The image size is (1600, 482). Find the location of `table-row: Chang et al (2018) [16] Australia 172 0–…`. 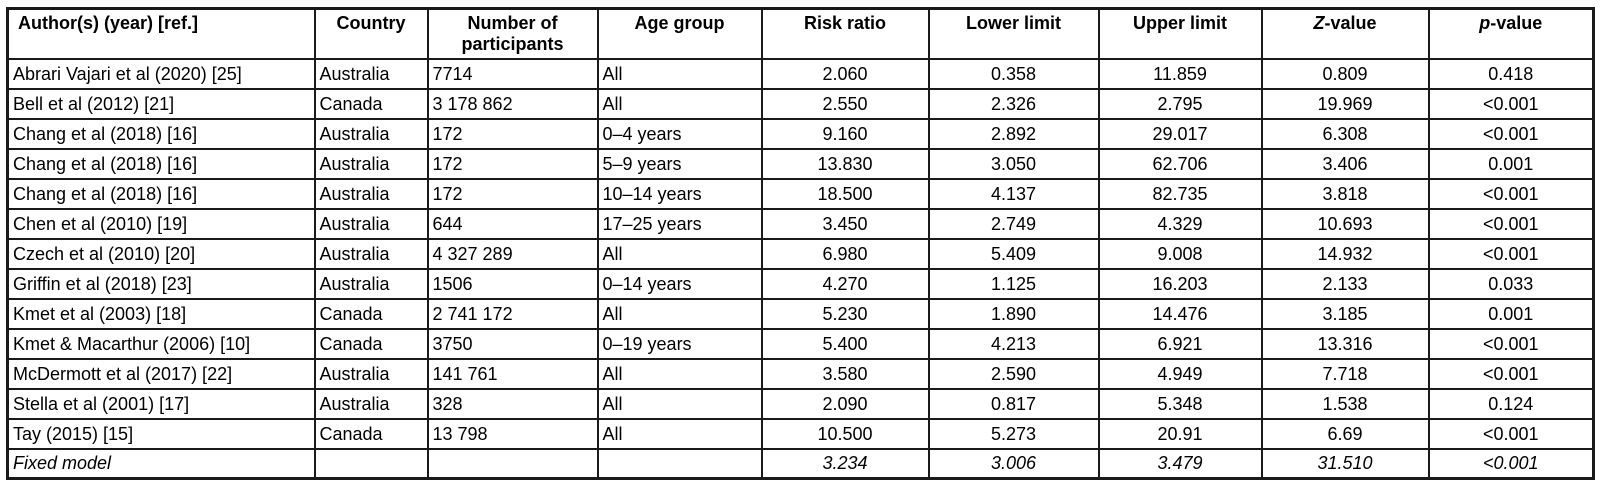

table-row: Chang et al (2018) [16] Australia 172 0–… is located at coordinates (800, 133).